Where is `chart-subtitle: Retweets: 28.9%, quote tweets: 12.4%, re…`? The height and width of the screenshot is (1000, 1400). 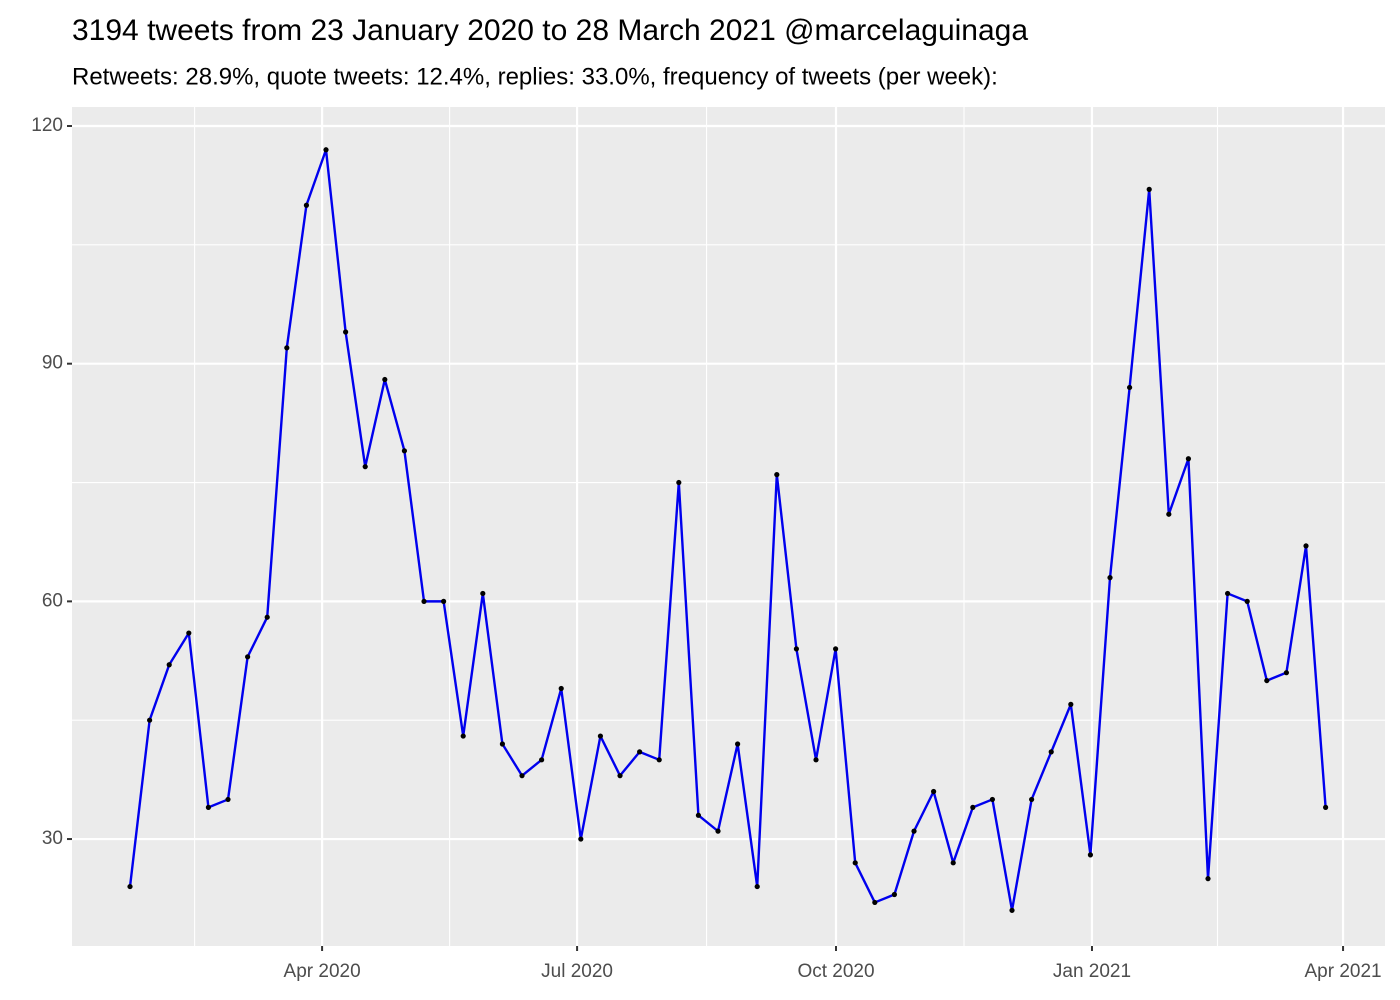
chart-subtitle: Retweets: 28.9%, quote tweets: 12.4%, re… is located at coordinates (535, 76).